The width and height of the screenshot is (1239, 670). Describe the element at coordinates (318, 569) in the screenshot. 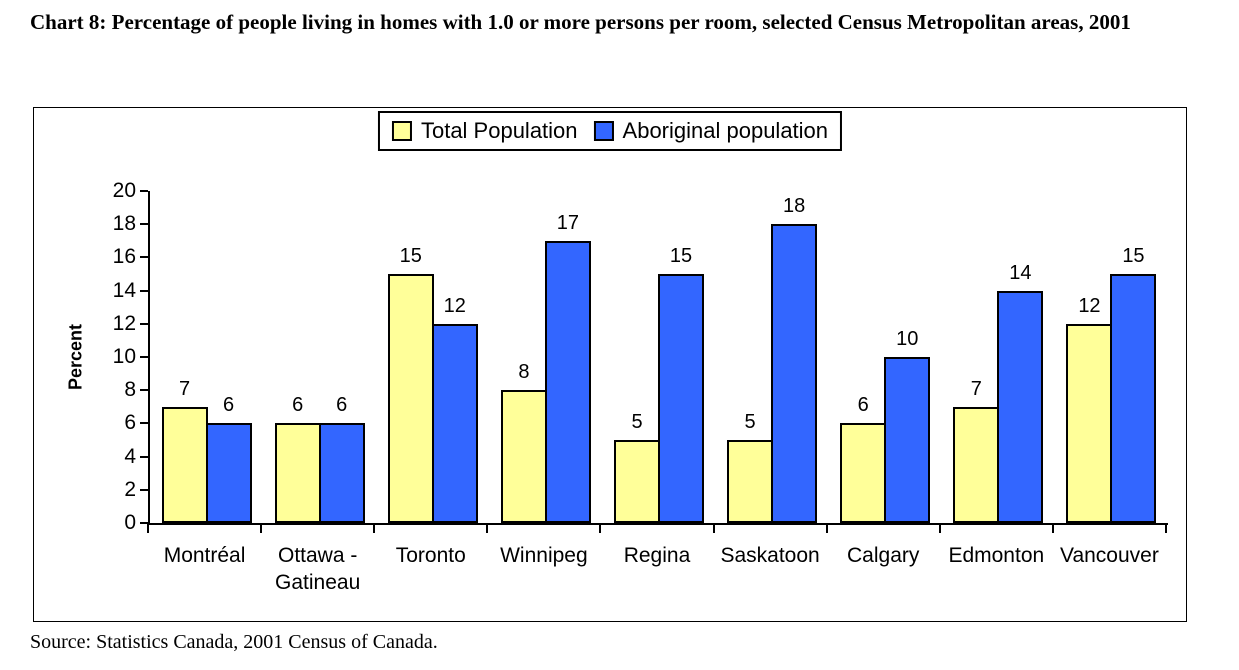

I see `category-label: Ottawa - Gatineau` at that location.